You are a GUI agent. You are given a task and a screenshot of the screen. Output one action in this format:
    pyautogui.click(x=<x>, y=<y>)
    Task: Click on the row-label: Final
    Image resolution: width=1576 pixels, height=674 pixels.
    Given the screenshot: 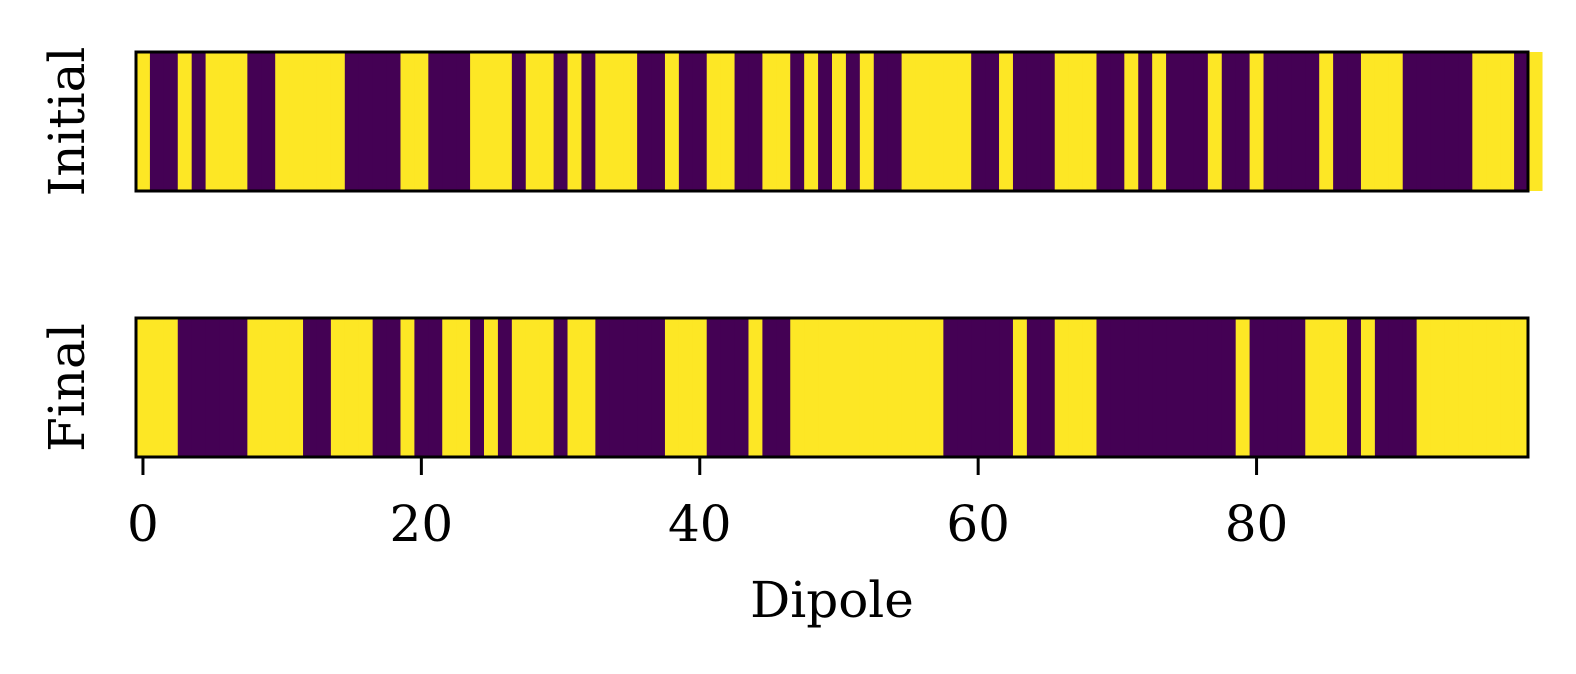 What is the action you would take?
    pyautogui.click(x=67, y=387)
    